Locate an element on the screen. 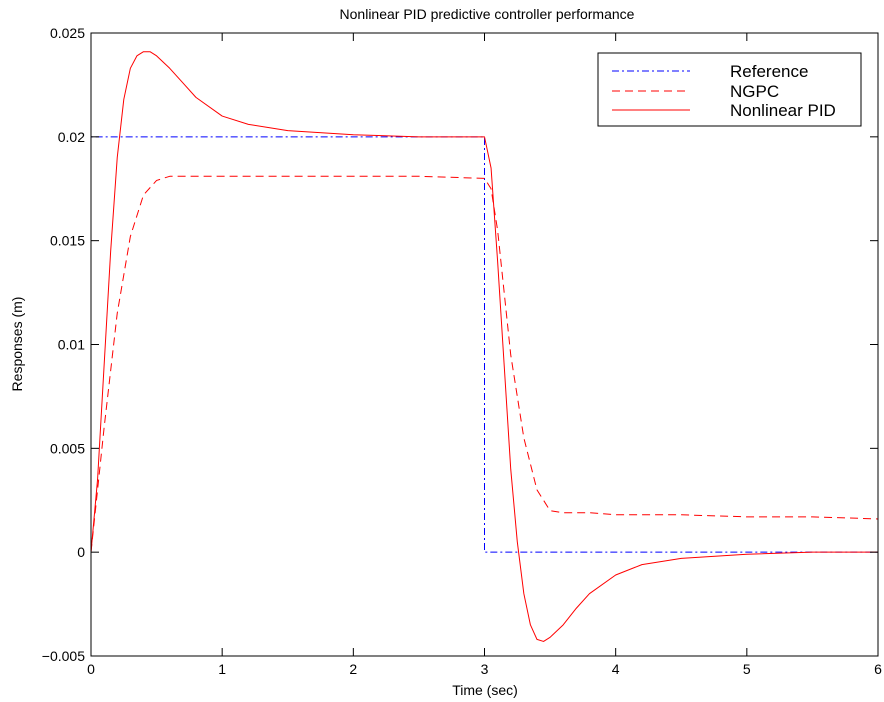 The width and height of the screenshot is (884, 702). legend-label-nonlinear-pid: Nonlinear PID is located at coordinates (783, 110).